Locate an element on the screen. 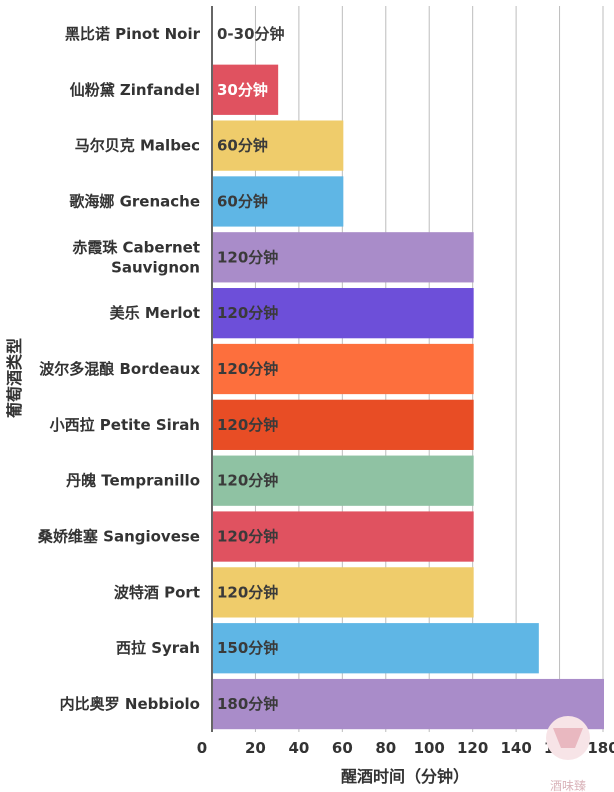 The height and width of the screenshot is (792, 614). category-label: 歌海娜 Grenache is located at coordinates (134, 201).